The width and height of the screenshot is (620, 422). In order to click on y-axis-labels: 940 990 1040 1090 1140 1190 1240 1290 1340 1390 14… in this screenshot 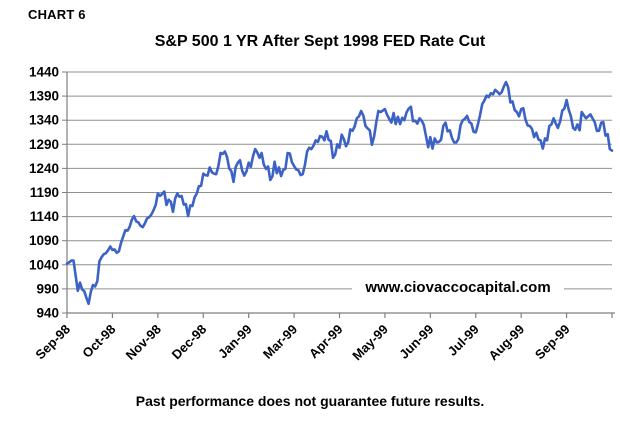, I will do `click(44, 193)`.